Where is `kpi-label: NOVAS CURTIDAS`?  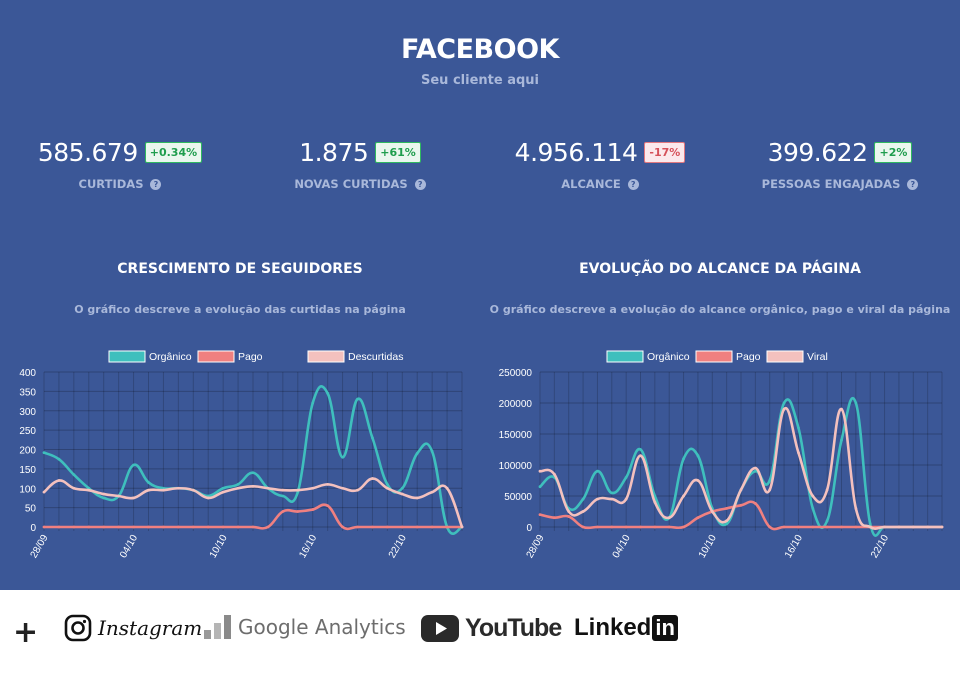
kpi-label: NOVAS CURTIDAS is located at coordinates (351, 184).